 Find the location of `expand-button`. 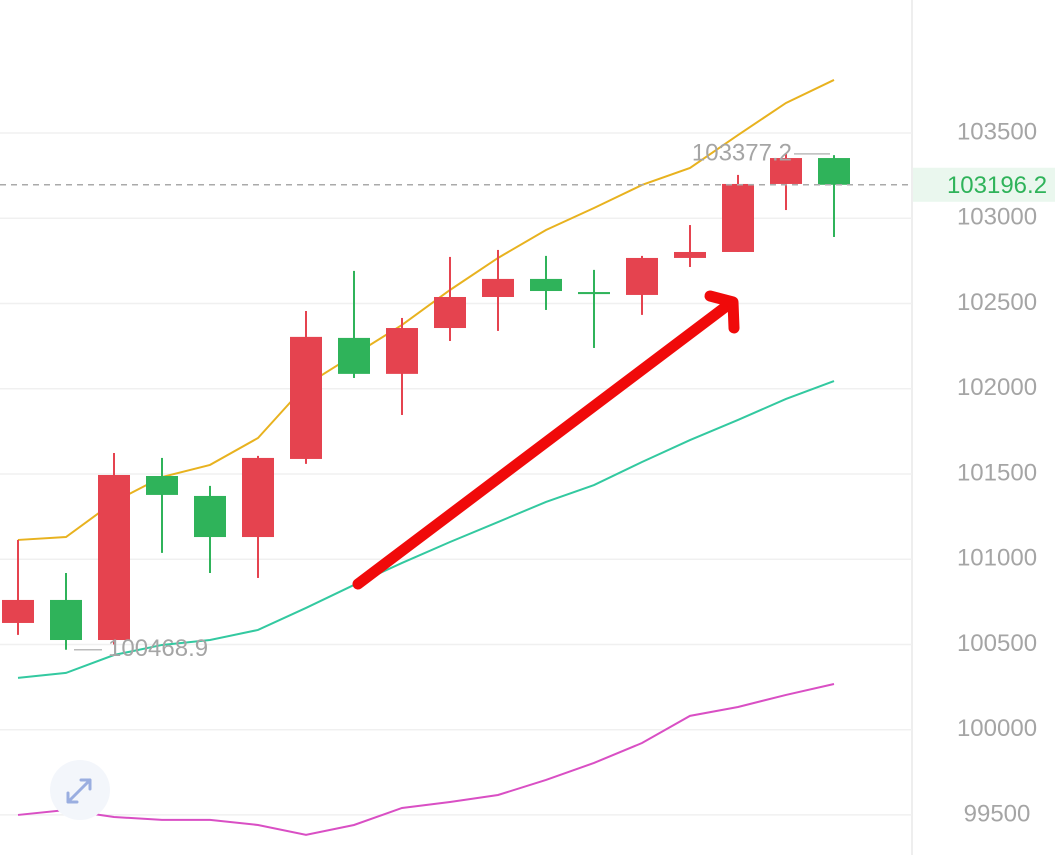

expand-button is located at coordinates (80, 790).